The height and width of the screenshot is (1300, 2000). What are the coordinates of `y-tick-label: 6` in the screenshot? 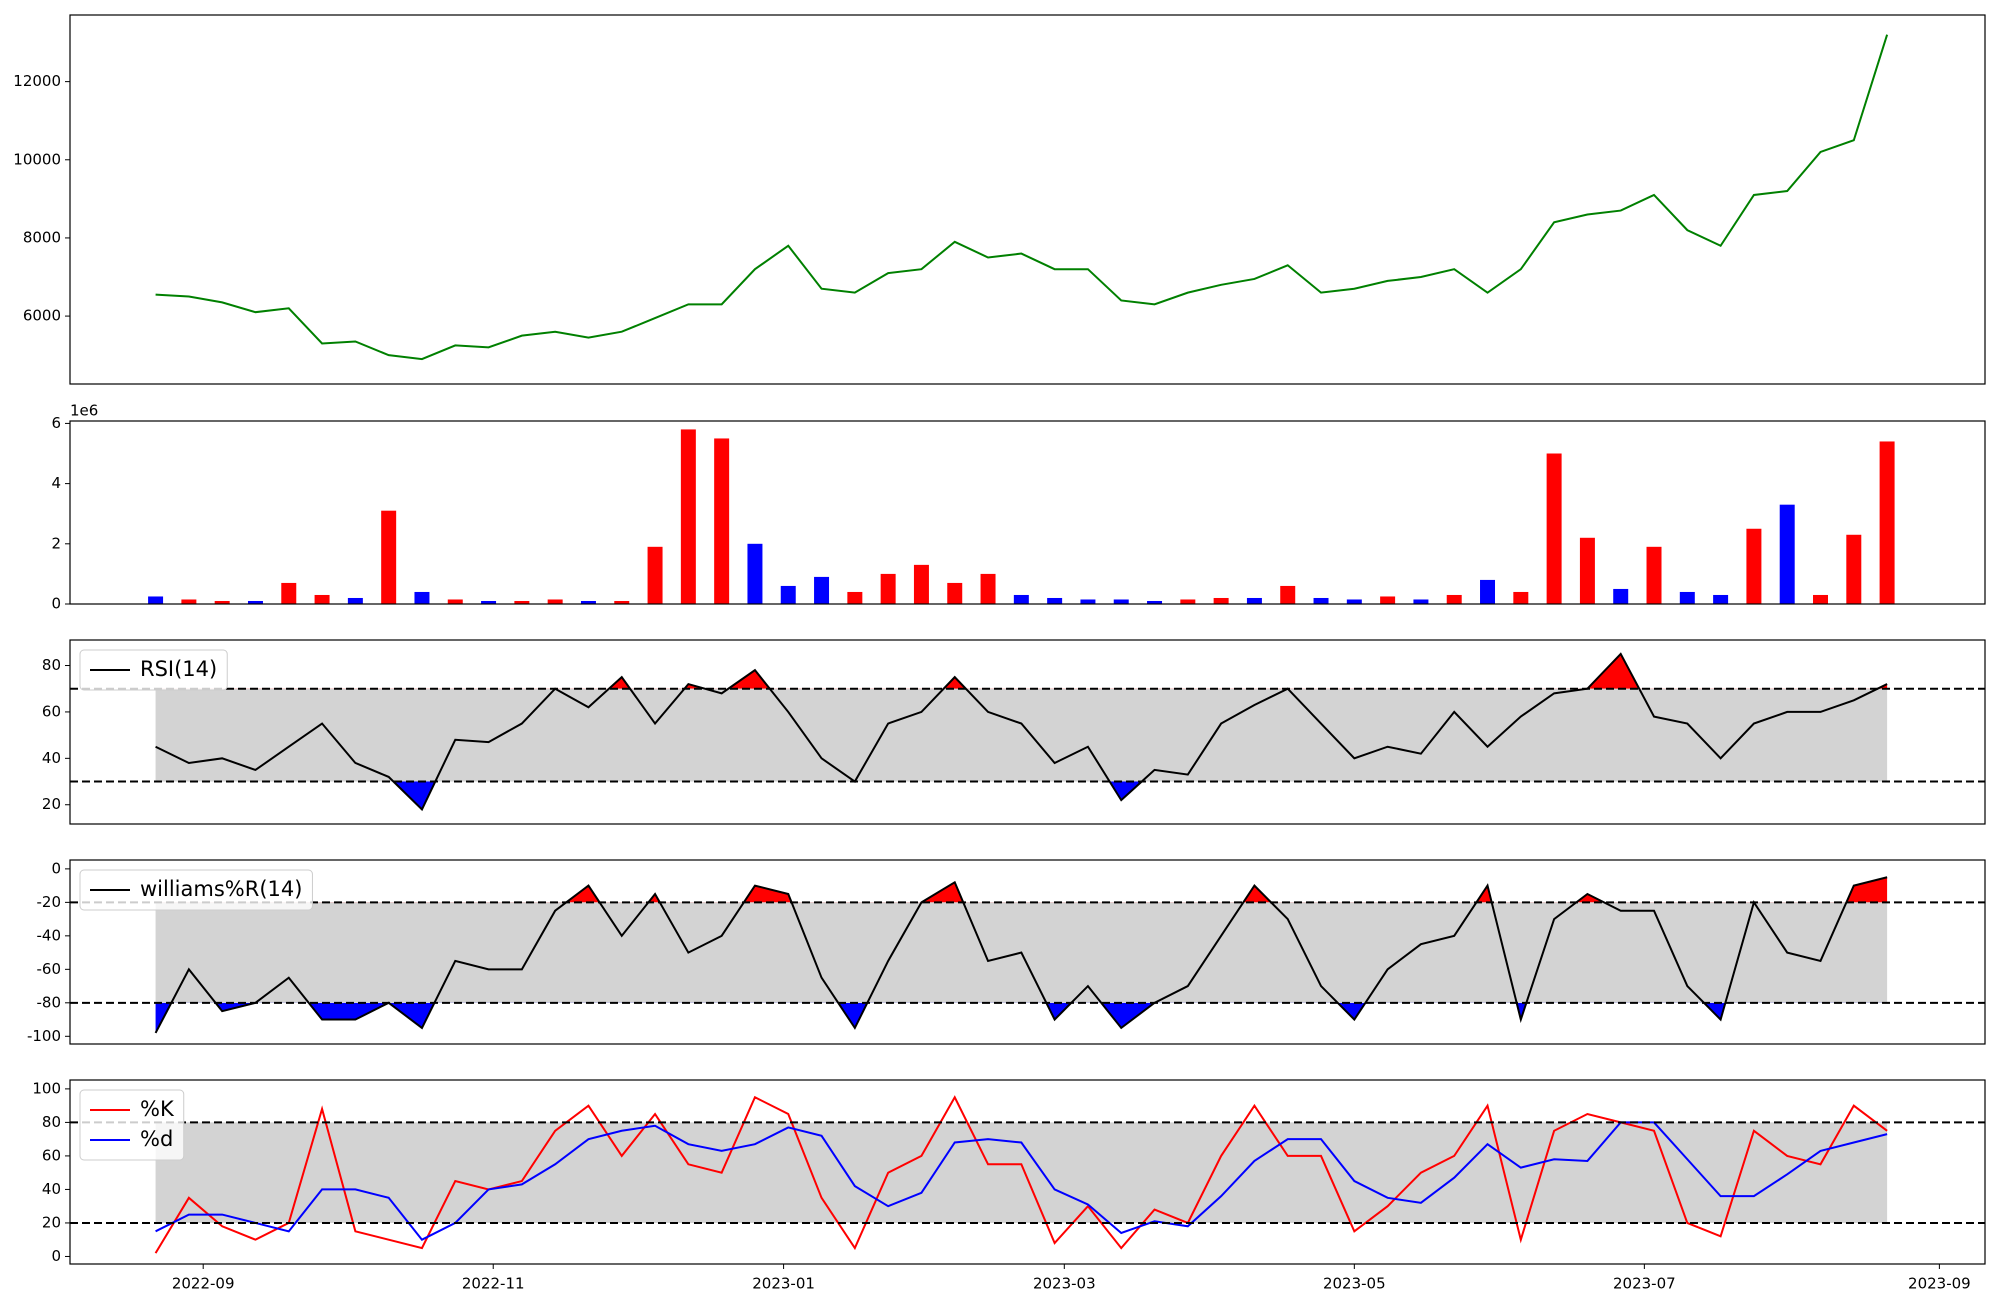 It's located at (56, 423).